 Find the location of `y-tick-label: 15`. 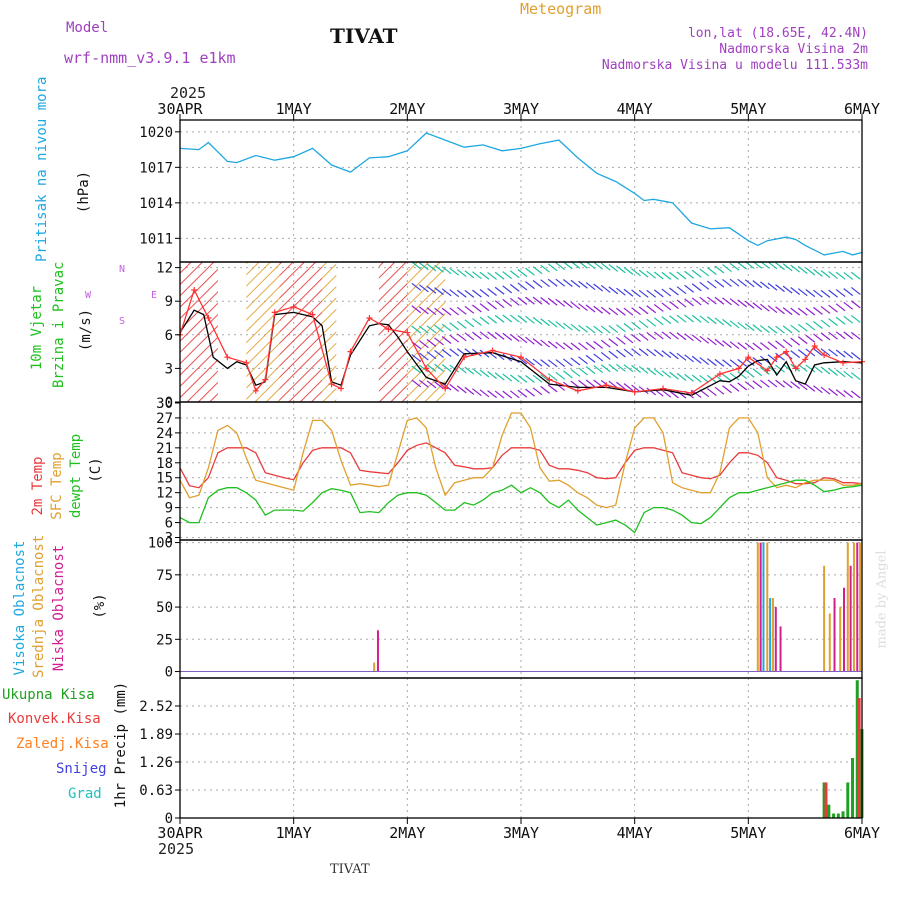

y-tick-label: 15 is located at coordinates (164, 479).